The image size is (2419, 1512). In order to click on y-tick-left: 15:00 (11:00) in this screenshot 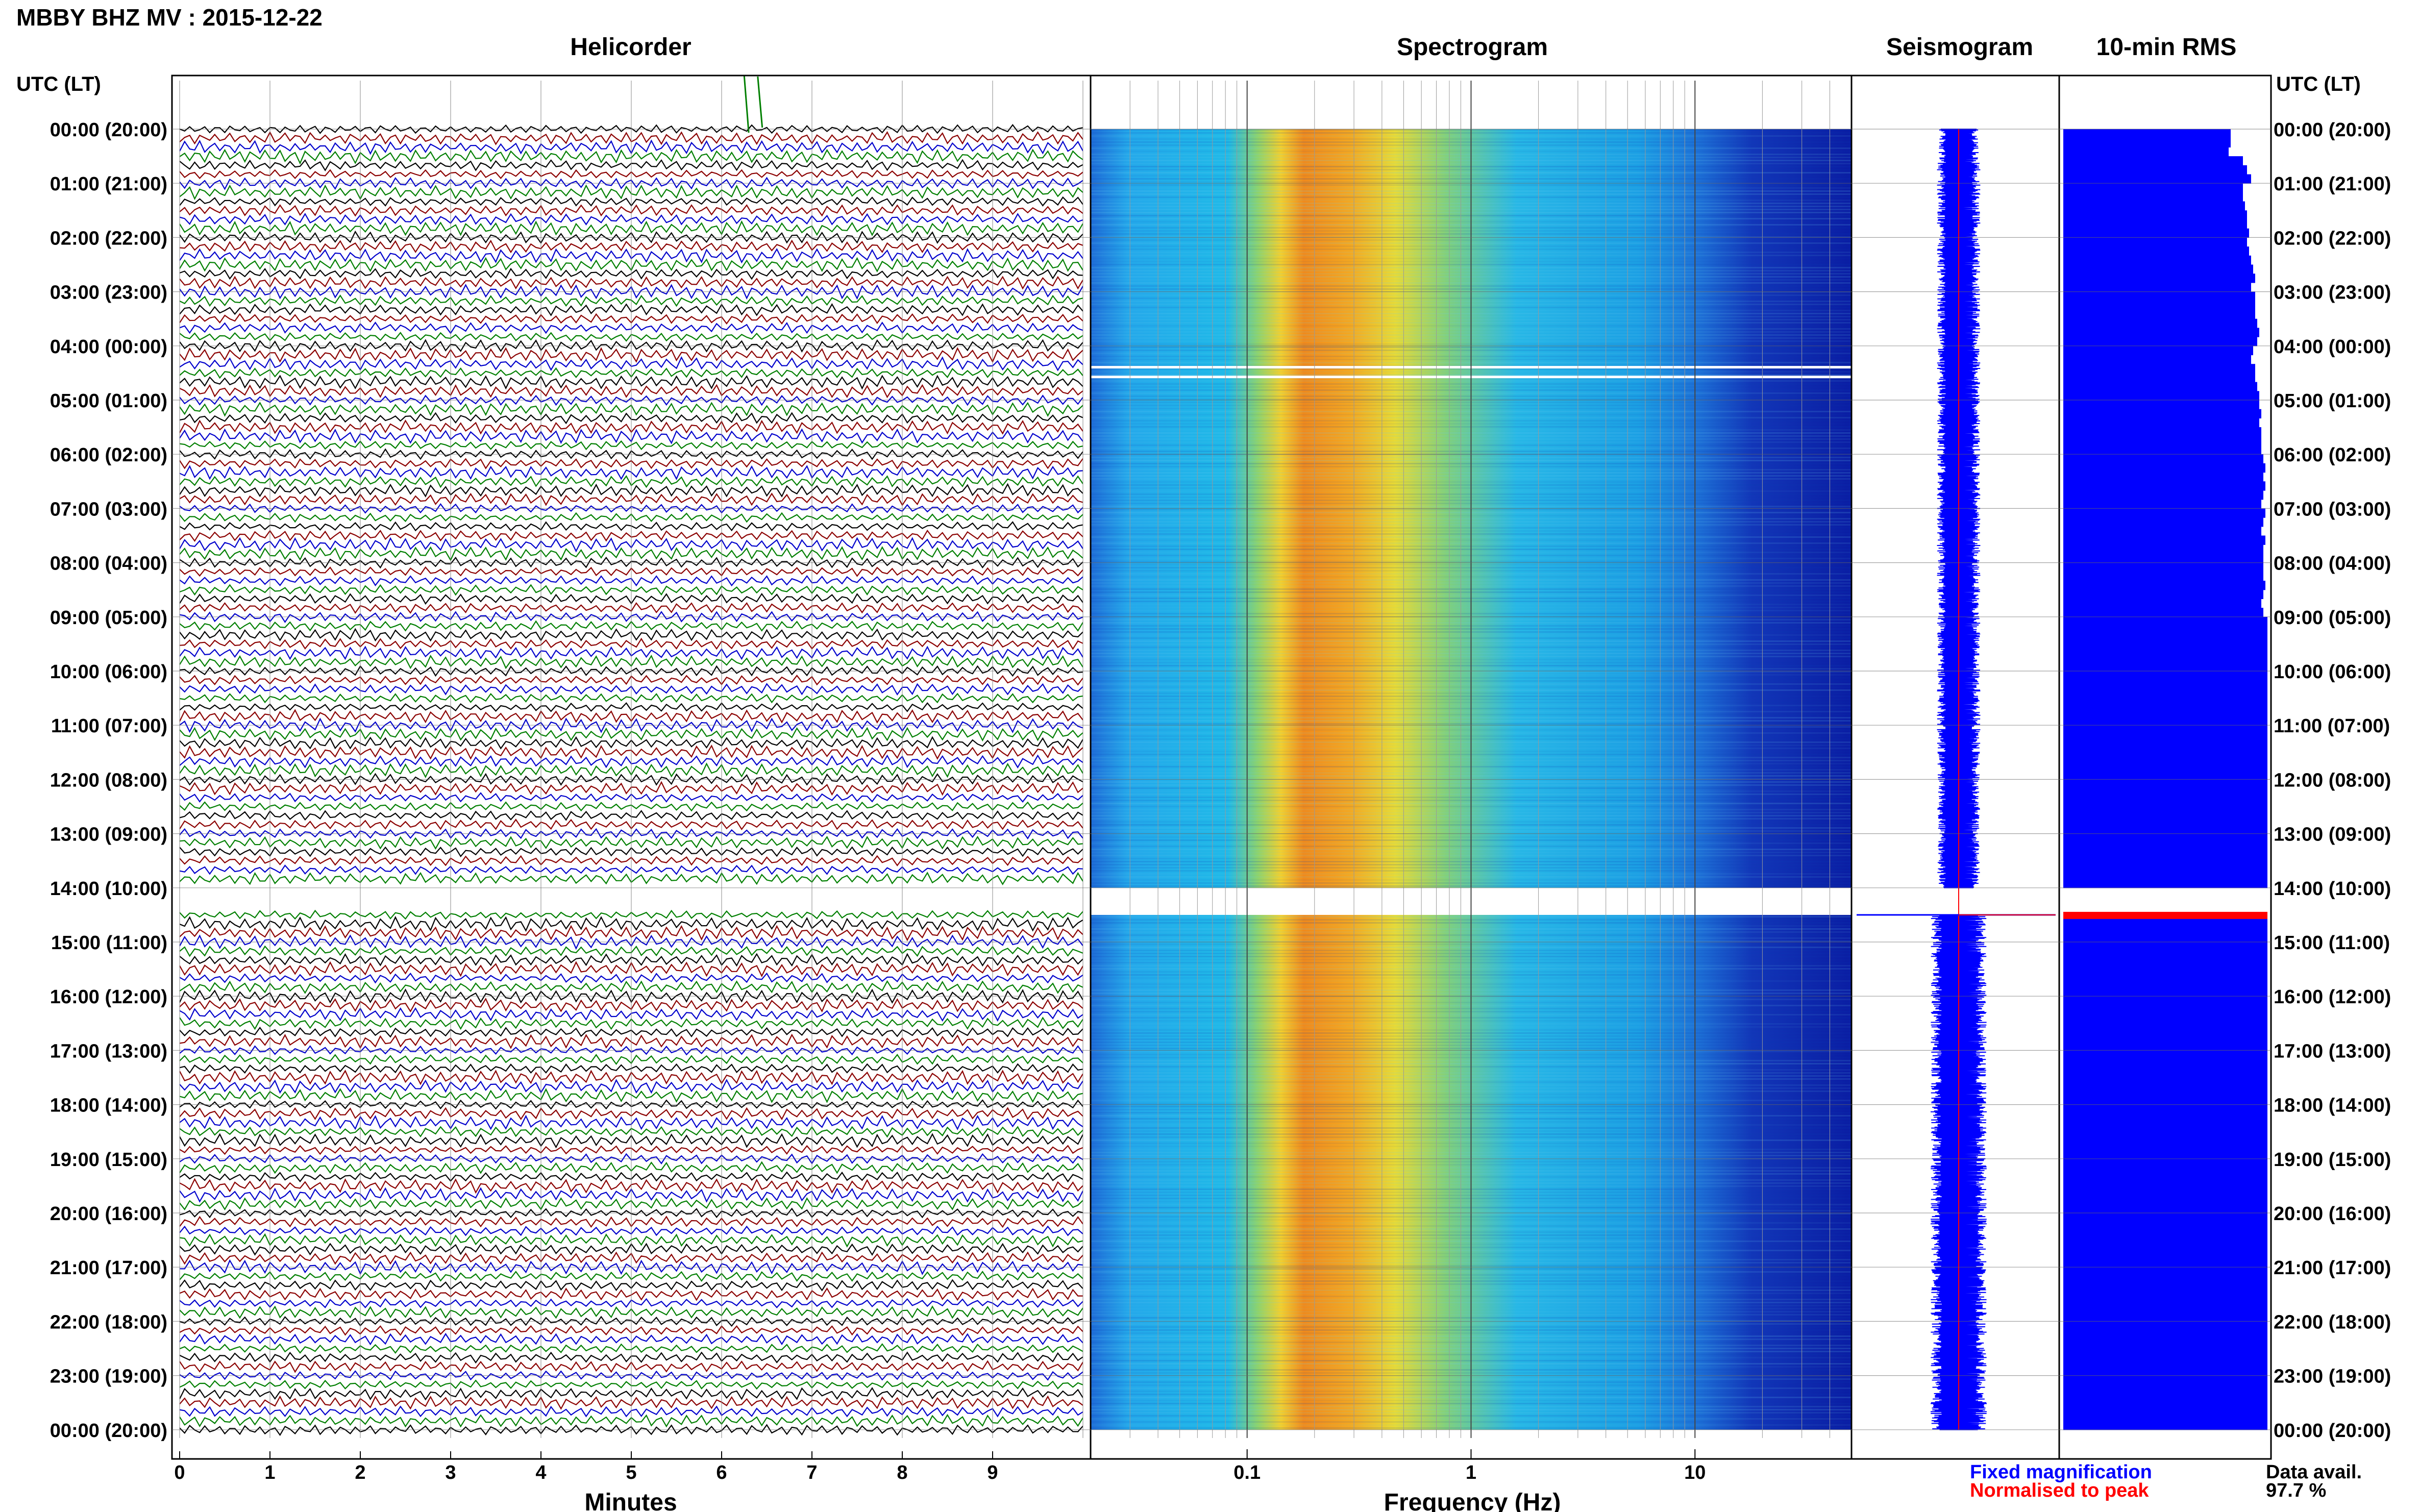, I will do `click(109, 943)`.